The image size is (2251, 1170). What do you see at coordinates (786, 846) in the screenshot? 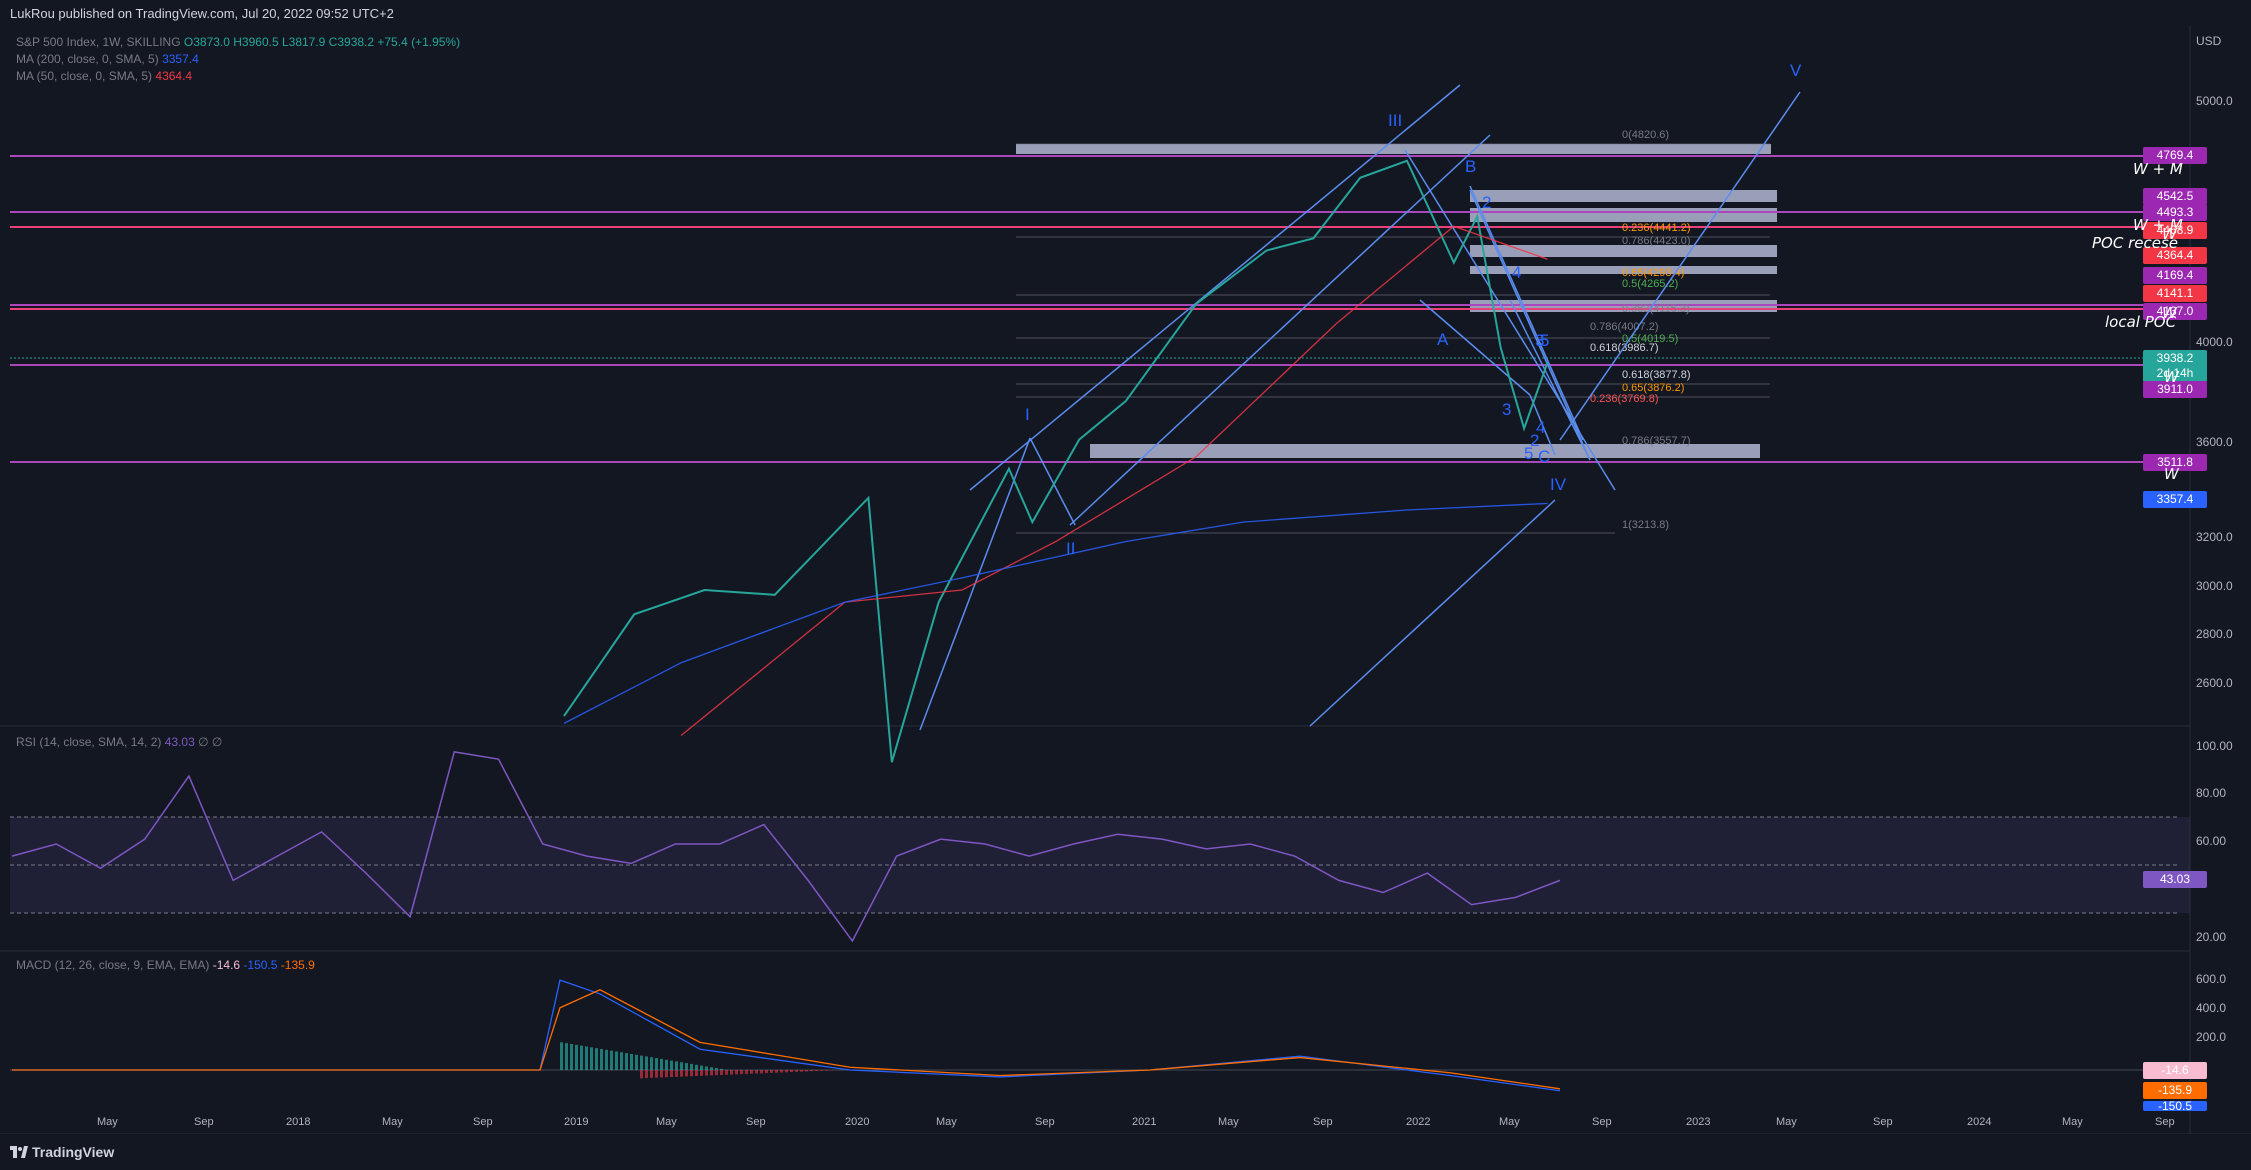
I see `rsi-series` at bounding box center [786, 846].